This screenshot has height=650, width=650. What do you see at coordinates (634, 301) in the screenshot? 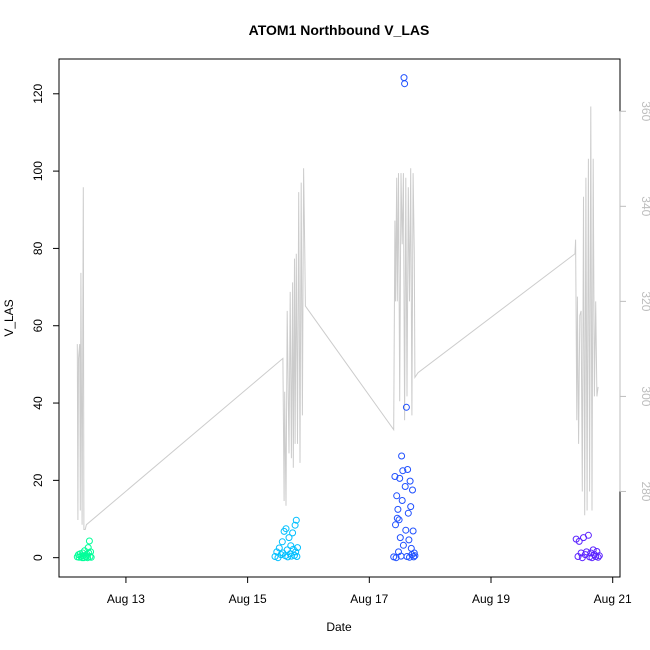
I see `y2-axis: 280 300 320 340 360` at bounding box center [634, 301].